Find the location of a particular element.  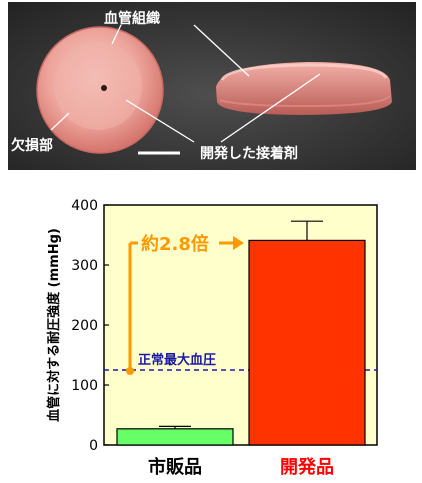

label-developed-adhesive: 開発した接着剤 is located at coordinates (249, 153).